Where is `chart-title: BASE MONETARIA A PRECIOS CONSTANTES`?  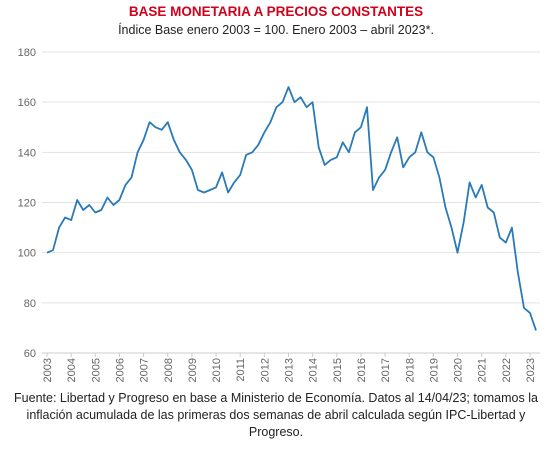 chart-title: BASE MONETARIA A PRECIOS CONSTANTES is located at coordinates (276, 11).